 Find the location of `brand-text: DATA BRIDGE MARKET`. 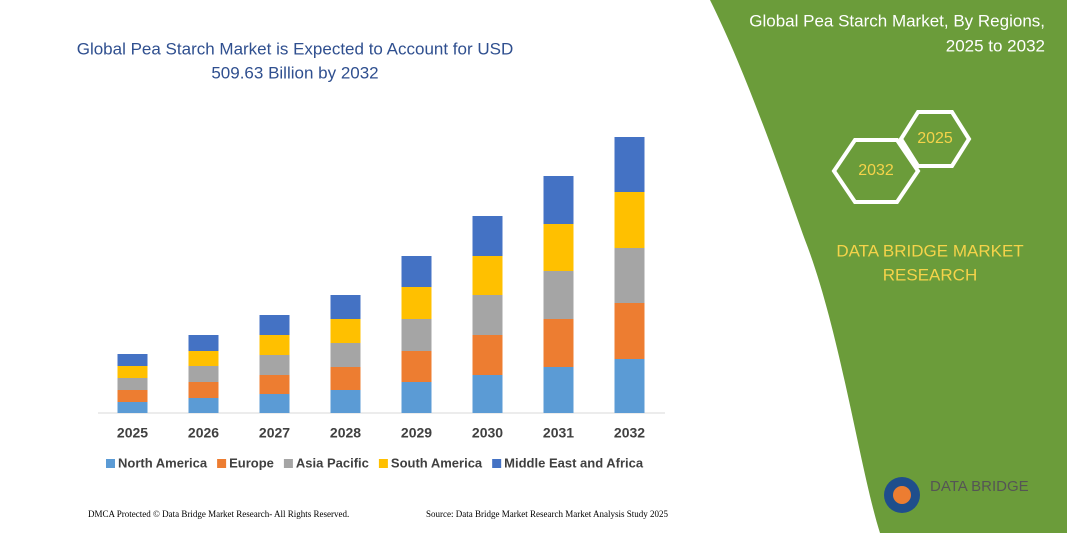

brand-text: DATA BRIDGE MARKET is located at coordinates (929, 250).